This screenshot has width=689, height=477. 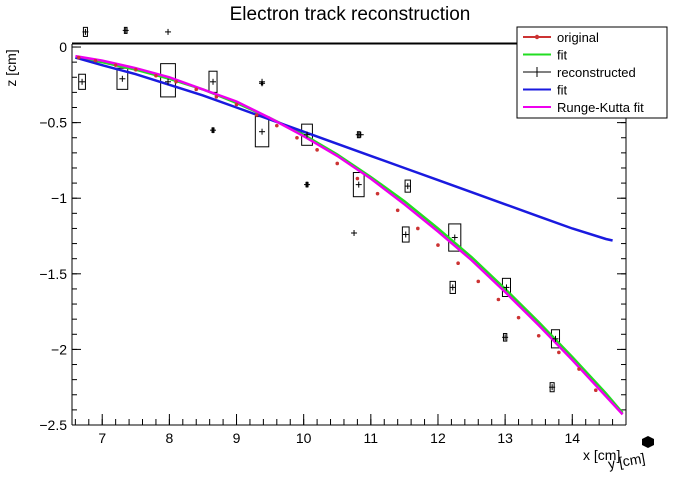 I want to click on y-tick-label: −2.5, so click(x=53, y=425).